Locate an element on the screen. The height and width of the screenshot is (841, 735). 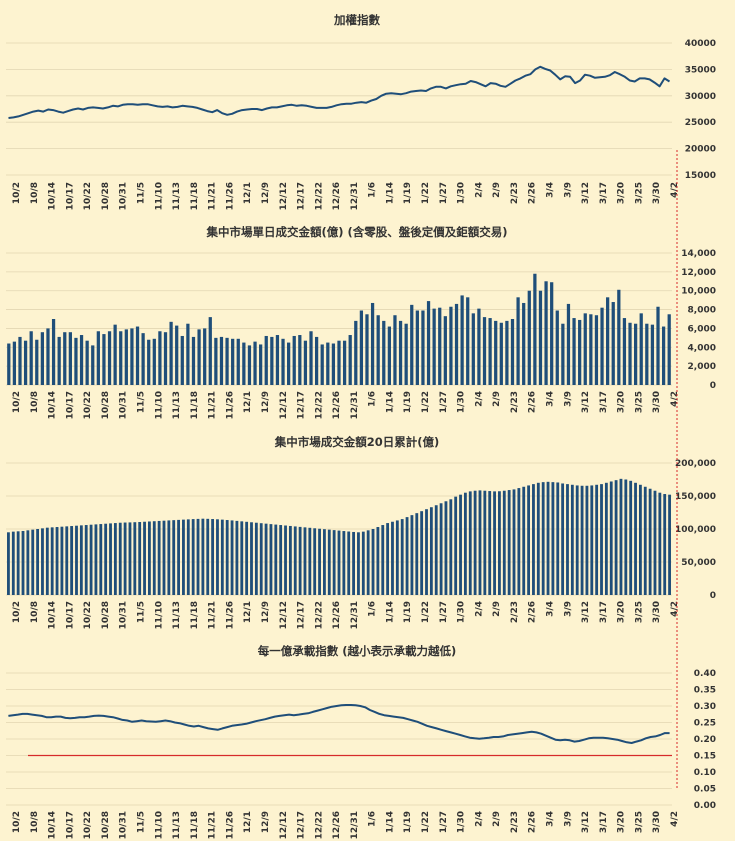
chart-cumulative-turnover-title: 集中市場成交金額20日累計(億) is located at coordinates (357, 442).